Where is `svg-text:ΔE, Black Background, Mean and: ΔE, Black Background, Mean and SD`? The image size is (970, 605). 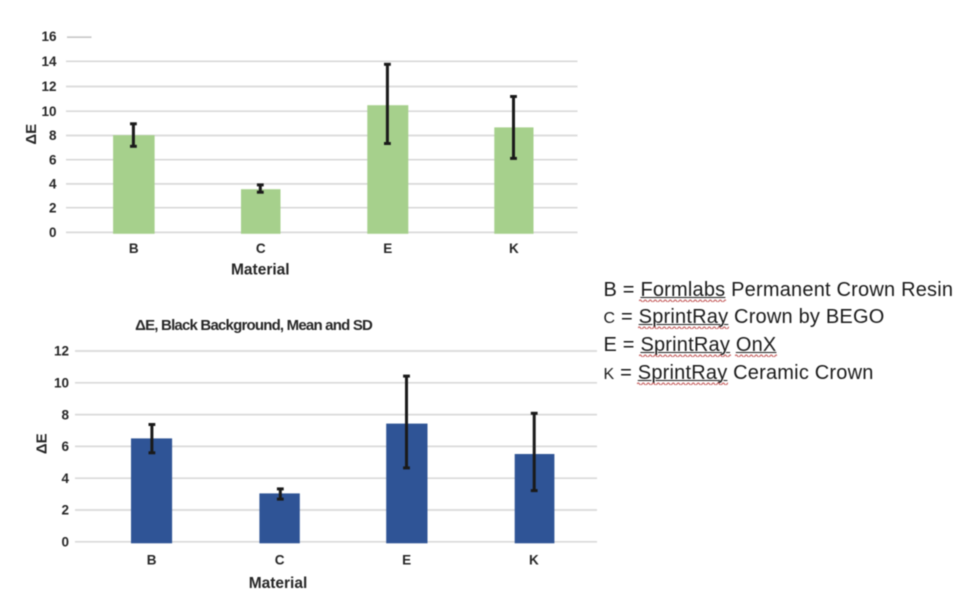
svg-text:ΔE, Black Background, Mean and: ΔE, Black Background, Mean and SD is located at coordinates (254, 325).